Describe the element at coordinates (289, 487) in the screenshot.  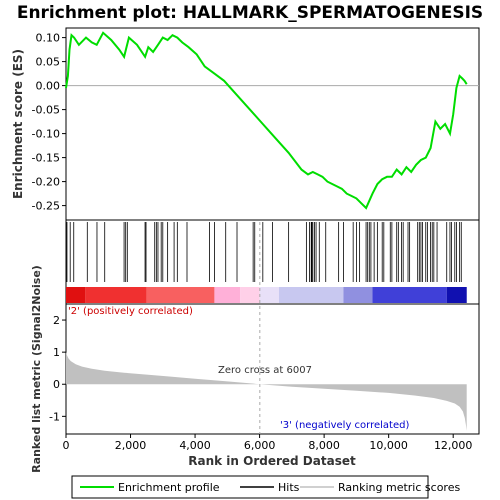
I see `legend-label-hits: Hits` at that location.